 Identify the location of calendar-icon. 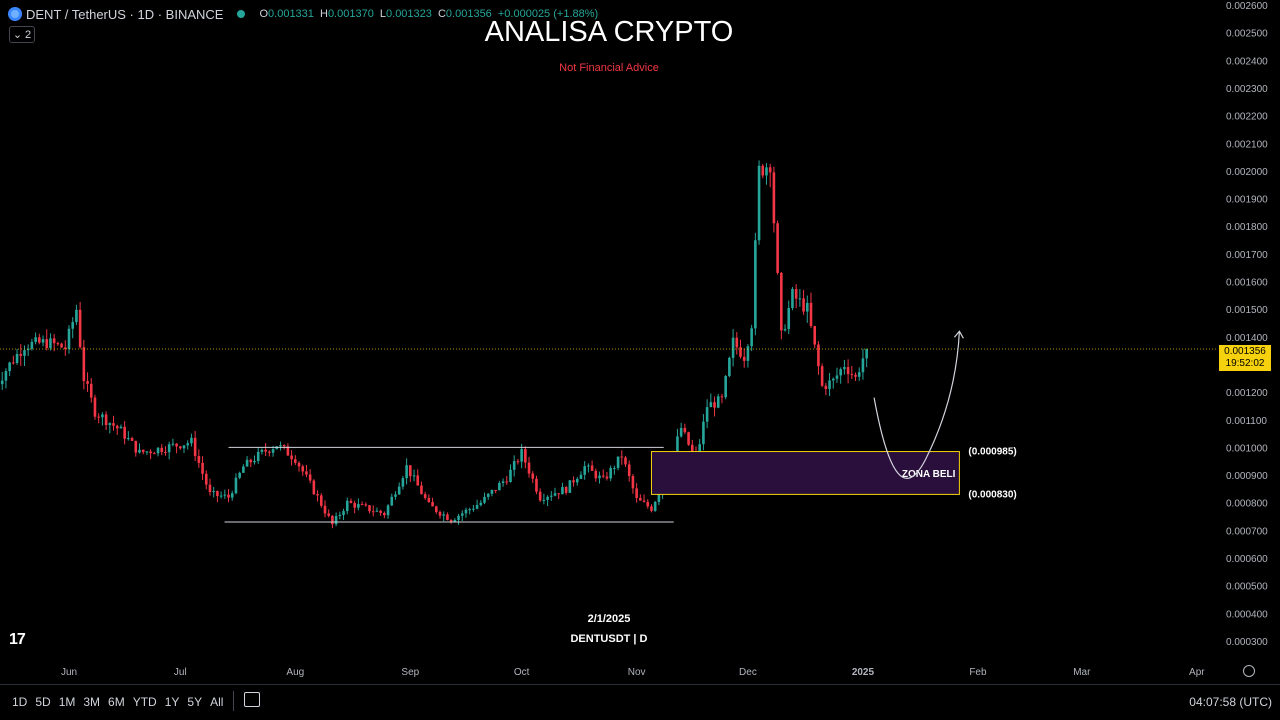
(252, 699).